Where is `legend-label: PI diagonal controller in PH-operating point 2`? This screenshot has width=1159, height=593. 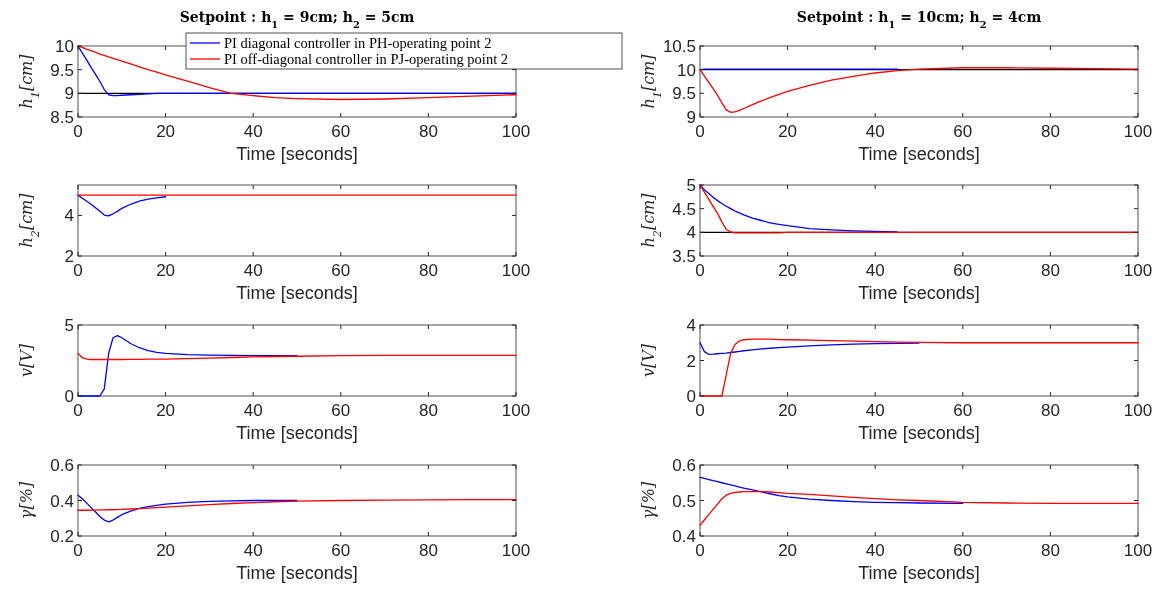 legend-label: PI diagonal controller in PH-operating point 2 is located at coordinates (358, 43).